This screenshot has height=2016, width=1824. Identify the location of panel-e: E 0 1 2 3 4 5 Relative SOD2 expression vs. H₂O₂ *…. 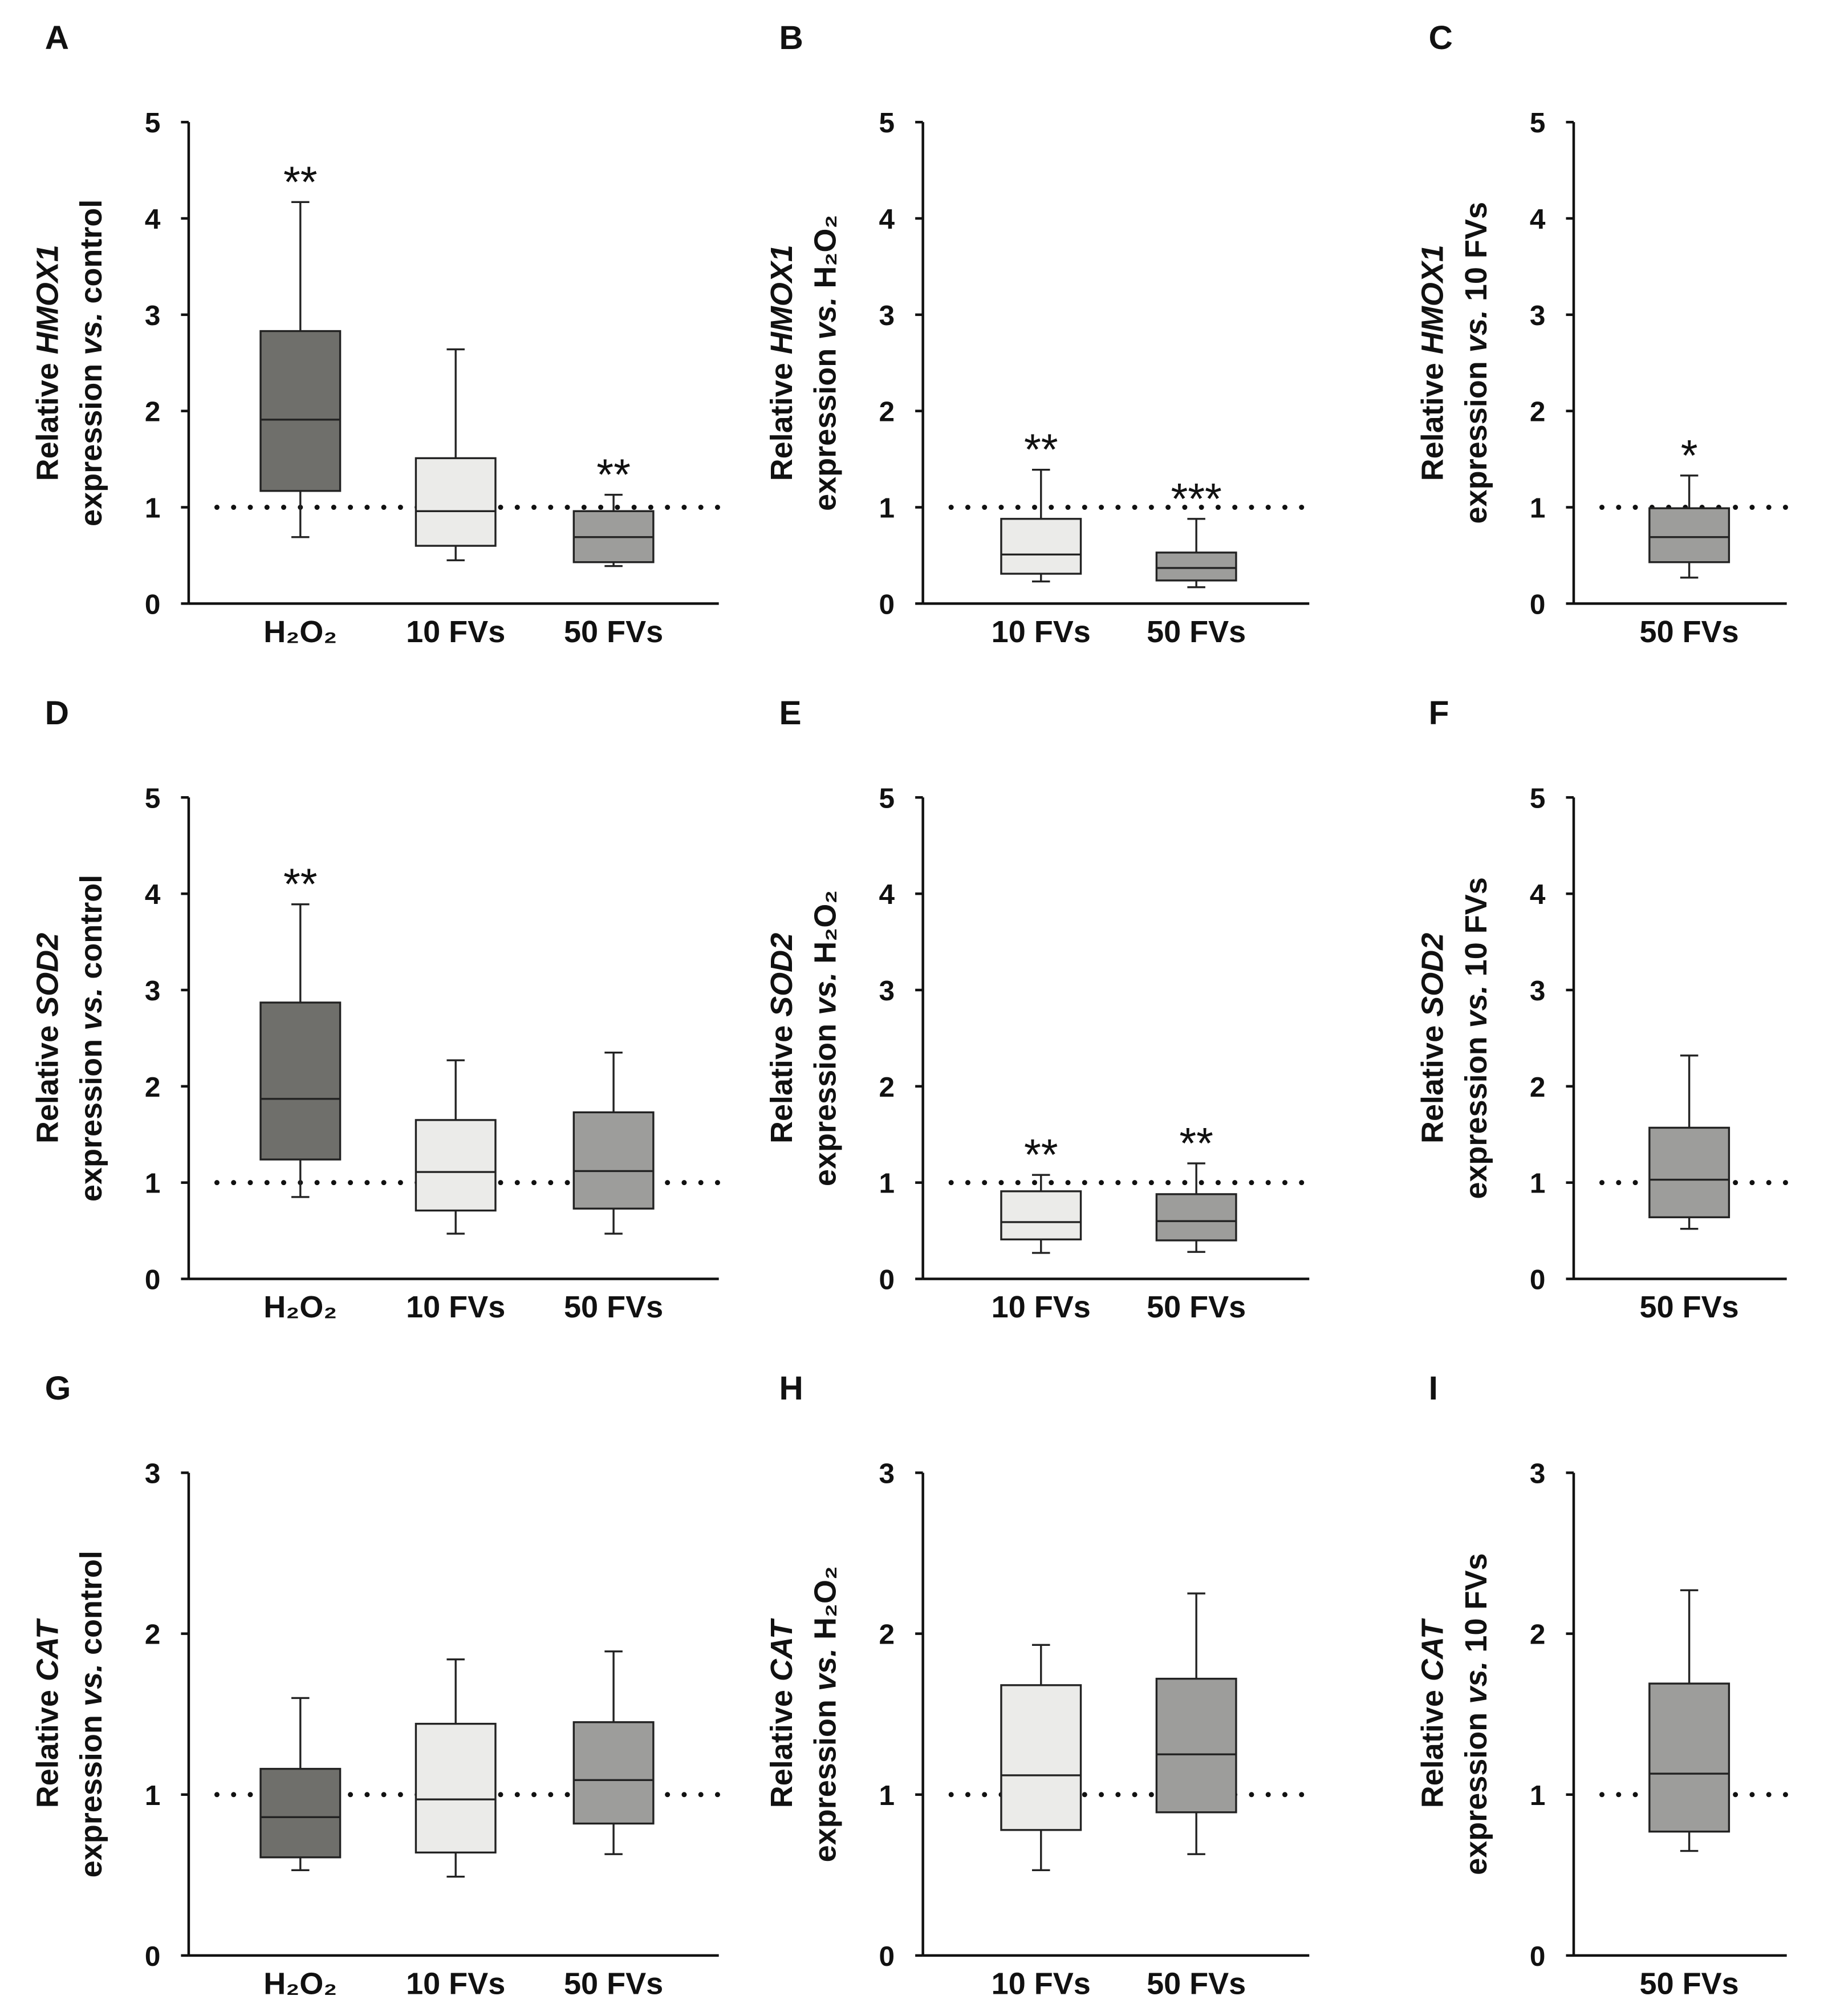
(1039, 1009).